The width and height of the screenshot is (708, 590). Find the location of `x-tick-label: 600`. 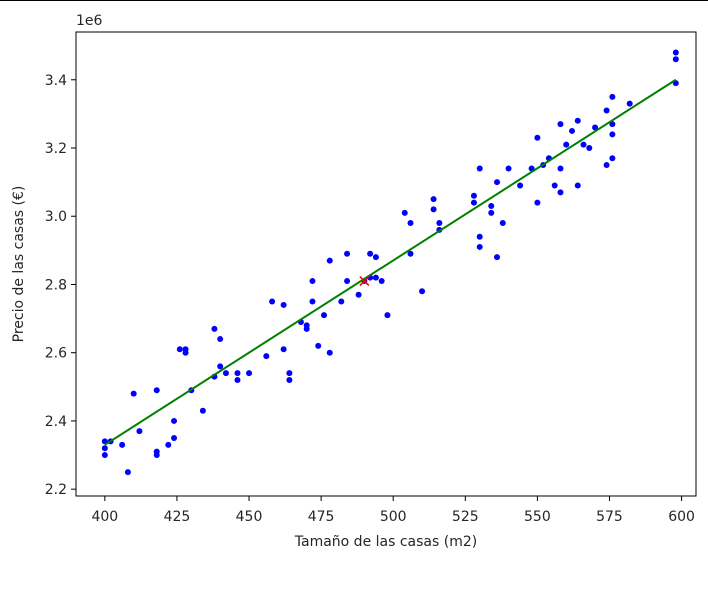

x-tick-label: 600 is located at coordinates (681, 517).